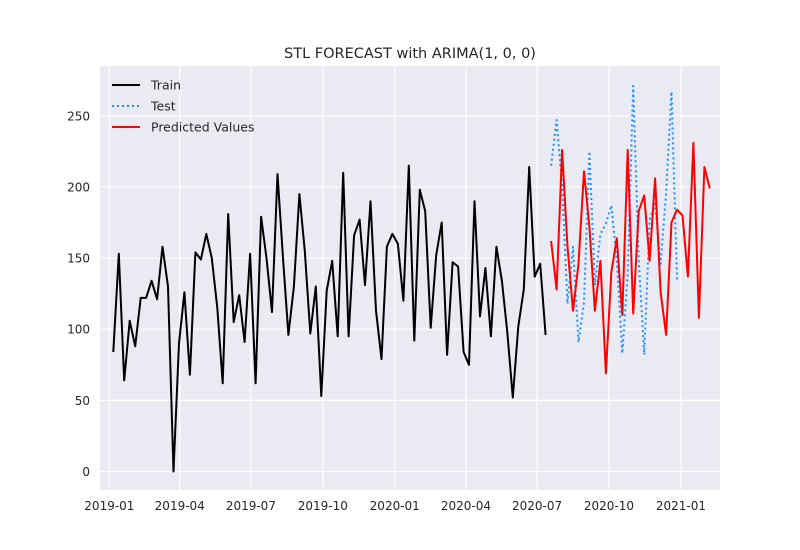 This screenshot has width=800, height=550. What do you see at coordinates (82, 401) in the screenshot?
I see `y-tick-label: 50` at bounding box center [82, 401].